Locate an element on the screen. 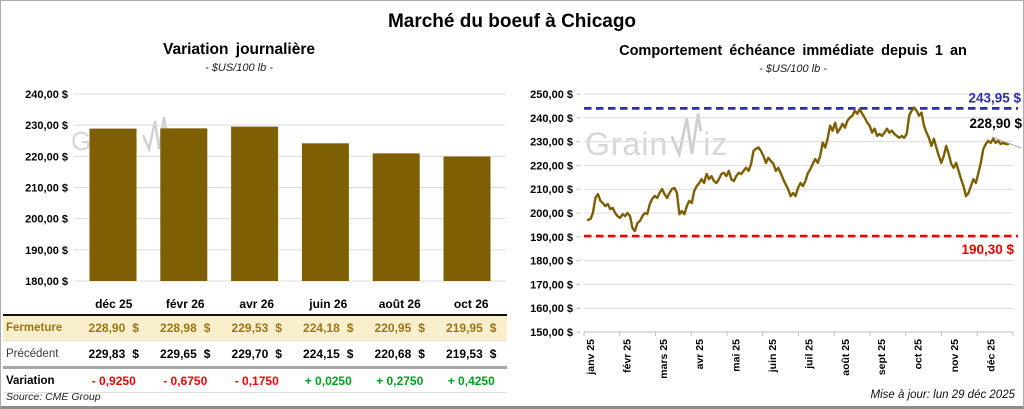 The image size is (1024, 409). column-header: avr 26 is located at coordinates (257, 303).